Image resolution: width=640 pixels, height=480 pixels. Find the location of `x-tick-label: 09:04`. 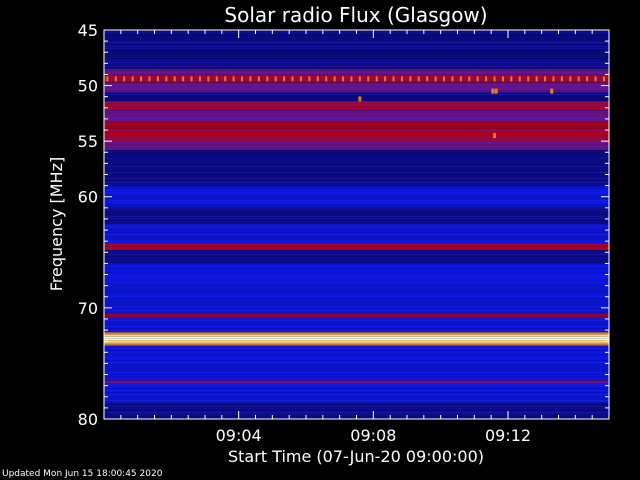

x-tick-label: 09:04 is located at coordinates (239, 435).